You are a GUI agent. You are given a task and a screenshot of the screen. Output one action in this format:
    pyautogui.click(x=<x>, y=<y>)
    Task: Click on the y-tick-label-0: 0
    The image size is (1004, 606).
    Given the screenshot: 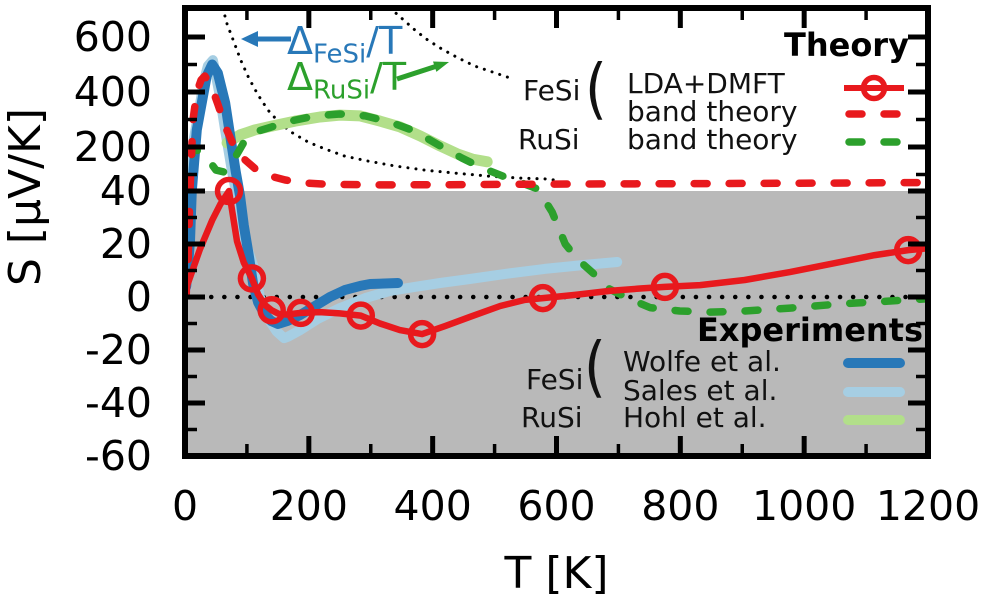 What is the action you would take?
    pyautogui.click(x=139, y=297)
    